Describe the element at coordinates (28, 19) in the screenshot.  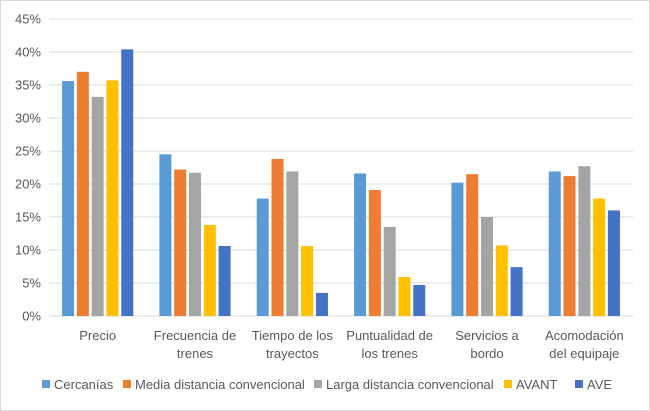
I see `y-tick-label: 45%` at that location.